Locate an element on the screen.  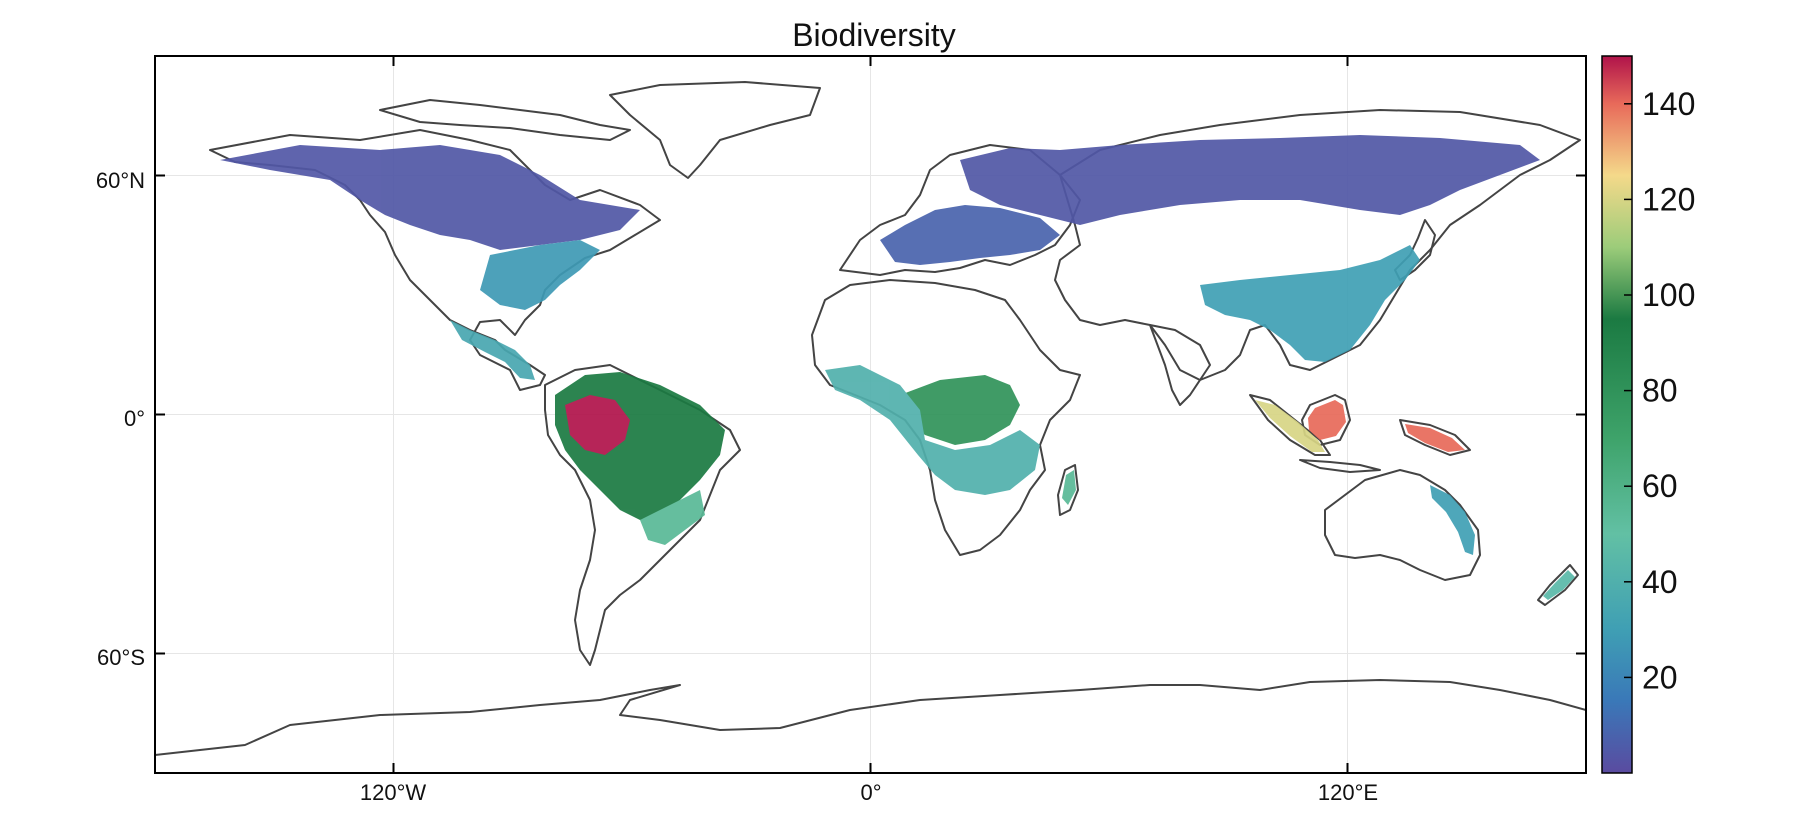
colorbar is located at coordinates (1617, 414).